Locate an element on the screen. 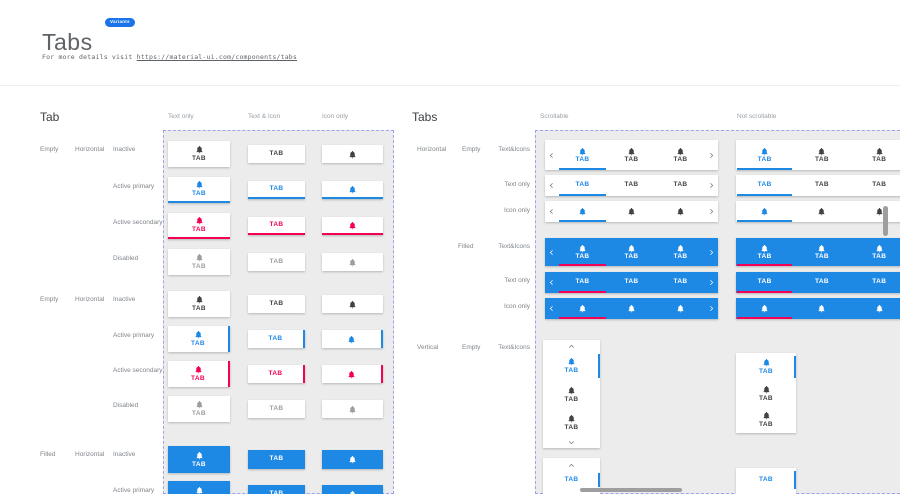 The width and height of the screenshot is (900, 494). content-label: Text only is located at coordinates (517, 184).